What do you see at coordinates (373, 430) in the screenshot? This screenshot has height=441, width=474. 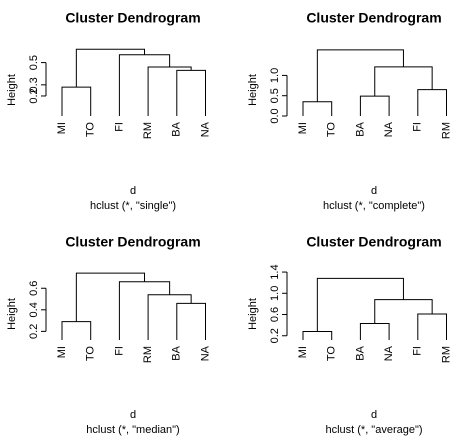 I see `subtitle: hclust (*, "average")` at bounding box center [373, 430].